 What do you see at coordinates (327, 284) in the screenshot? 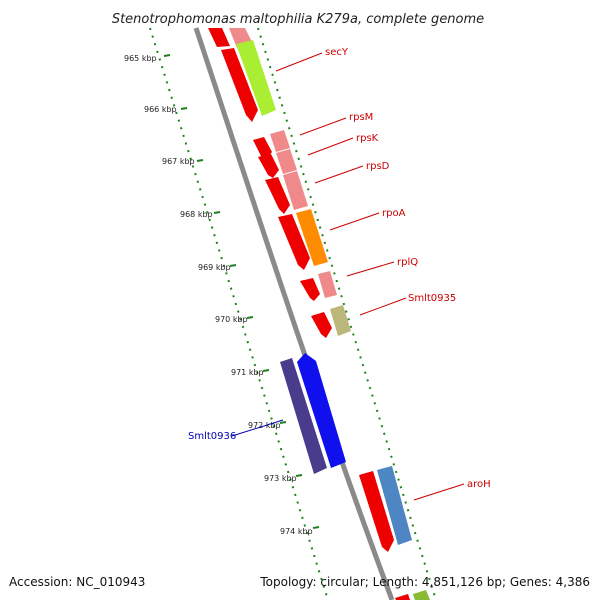
I see `gene-rplQ-block` at bounding box center [327, 284].